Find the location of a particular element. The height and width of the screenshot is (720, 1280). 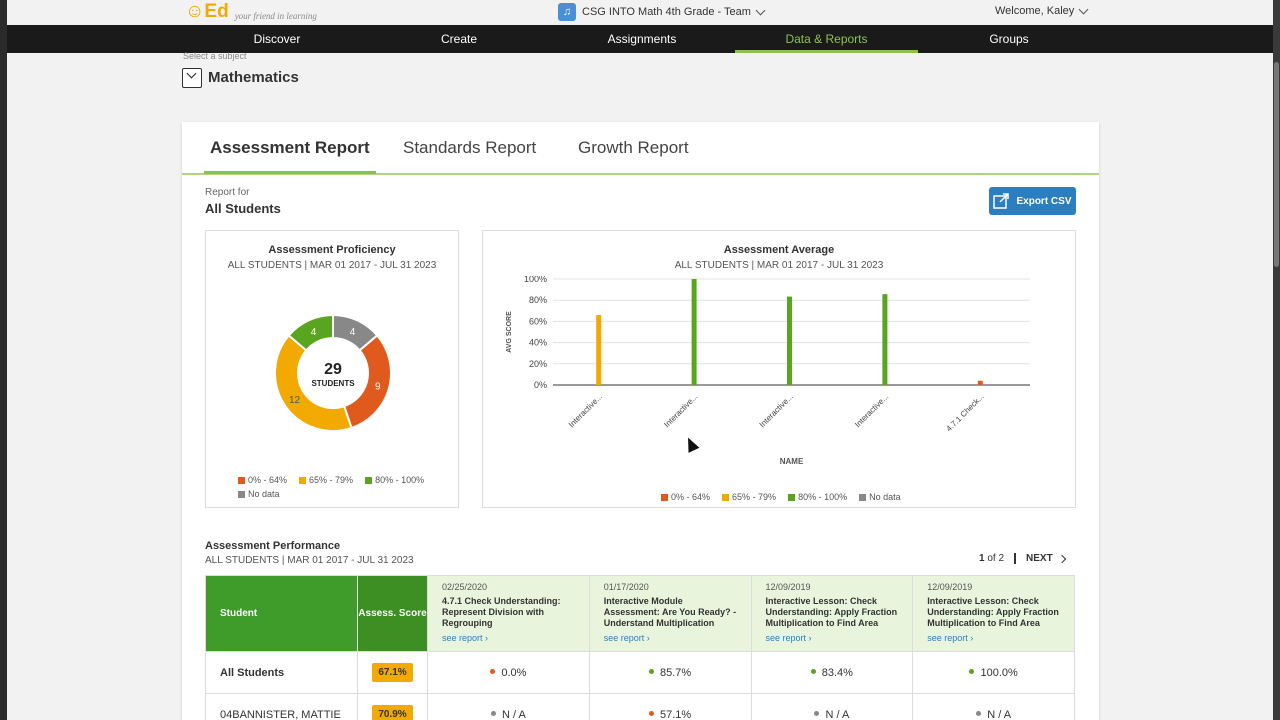

proficiency-subtitle: ALL STUDENTS | MAR 01 2017 - JUL 31 2023 is located at coordinates (332, 265).